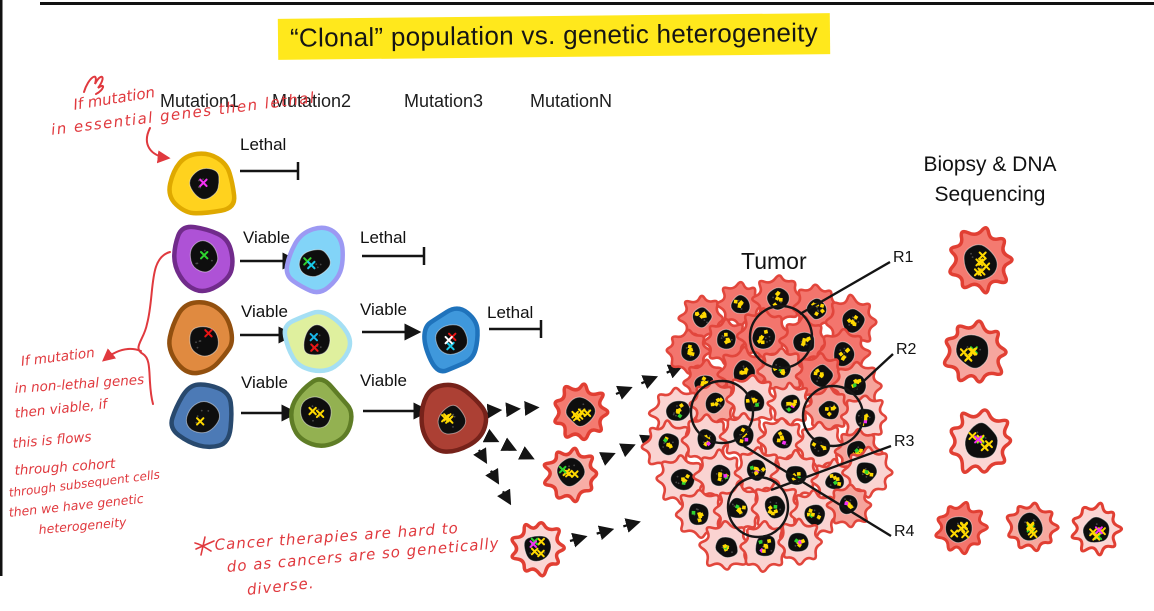 The height and width of the screenshot is (611, 1154). What do you see at coordinates (961, 528) in the screenshot?
I see `cell-biopsyR4a` at bounding box center [961, 528].